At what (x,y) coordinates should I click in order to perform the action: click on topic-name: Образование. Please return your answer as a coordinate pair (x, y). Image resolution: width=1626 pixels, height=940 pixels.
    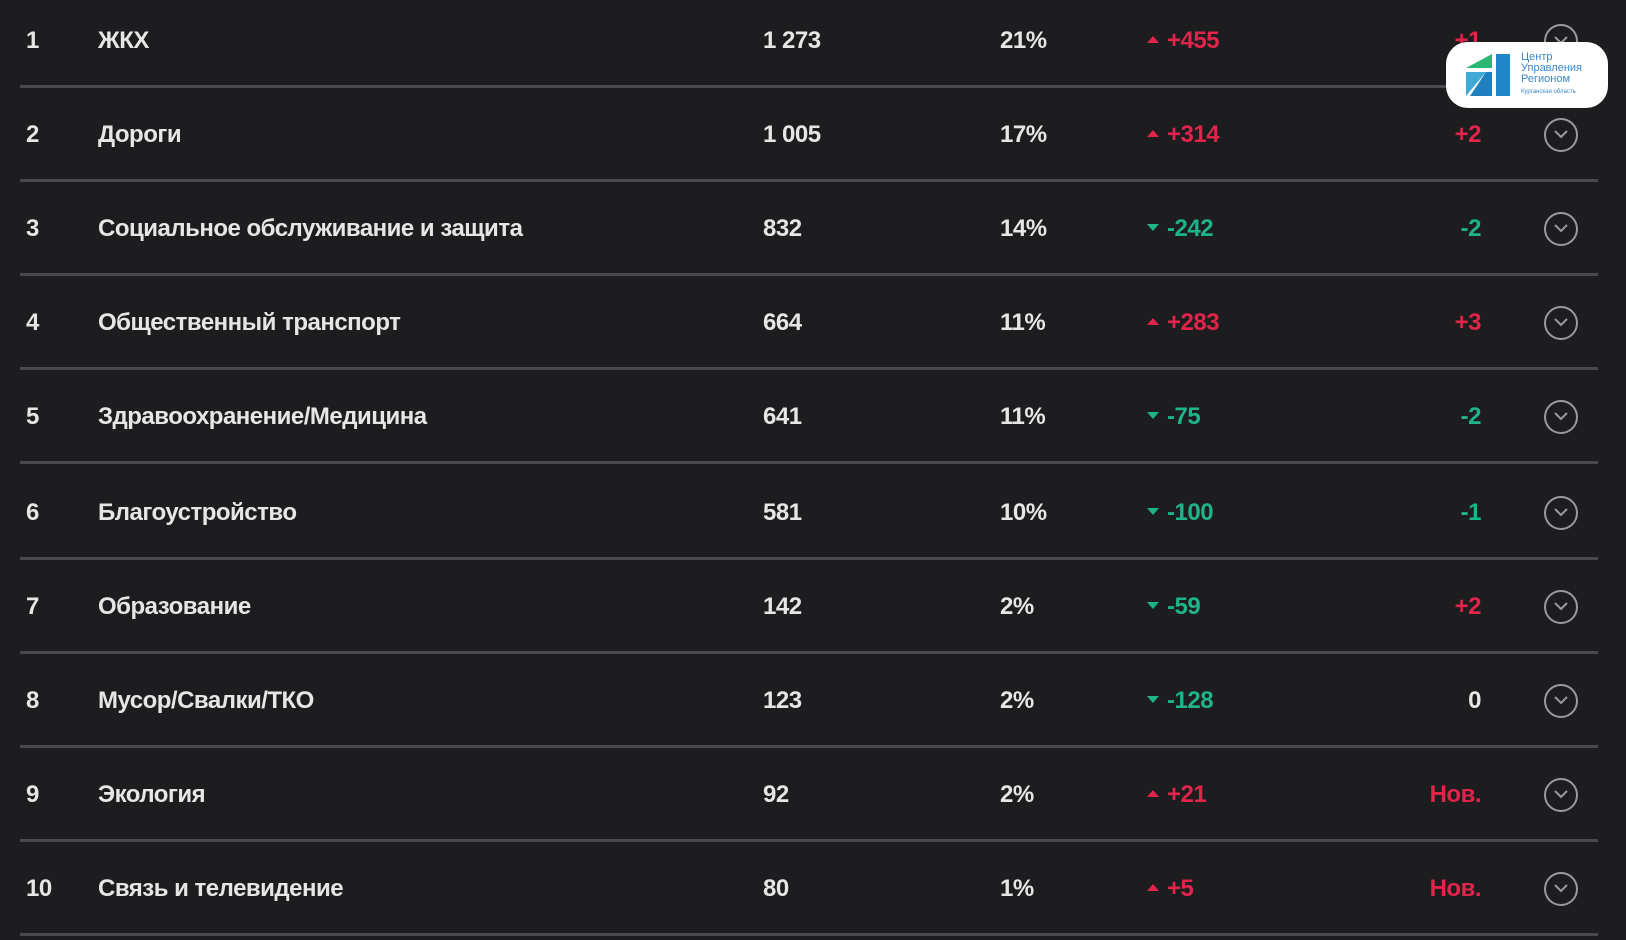
    Looking at the image, I should click on (174, 606).